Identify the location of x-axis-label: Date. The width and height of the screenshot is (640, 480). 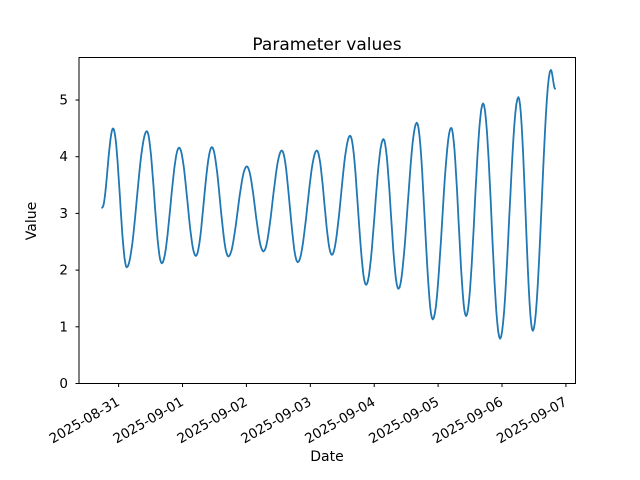
(326, 457).